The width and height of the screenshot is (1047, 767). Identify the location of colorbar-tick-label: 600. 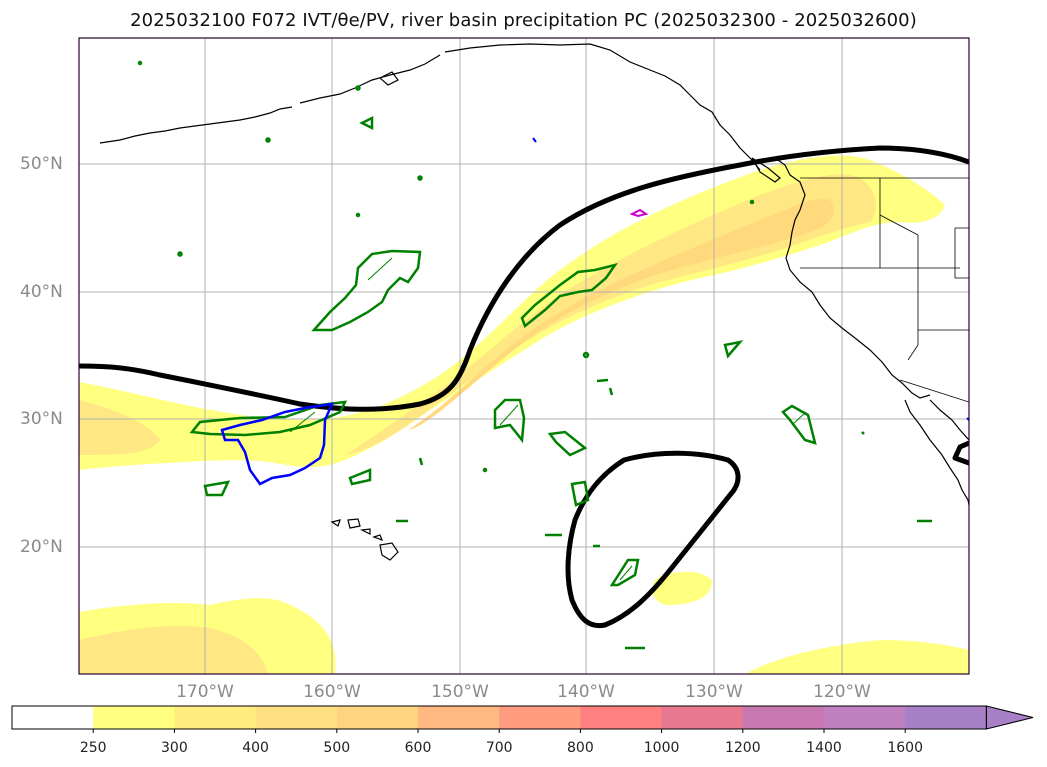
(418, 748).